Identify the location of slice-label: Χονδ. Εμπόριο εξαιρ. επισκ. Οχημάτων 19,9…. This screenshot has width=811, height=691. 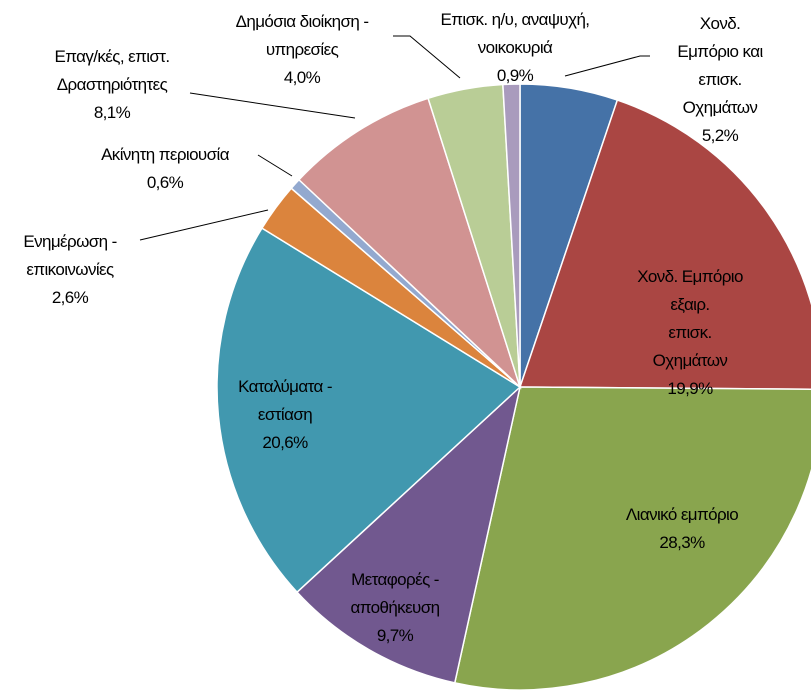
(690, 333).